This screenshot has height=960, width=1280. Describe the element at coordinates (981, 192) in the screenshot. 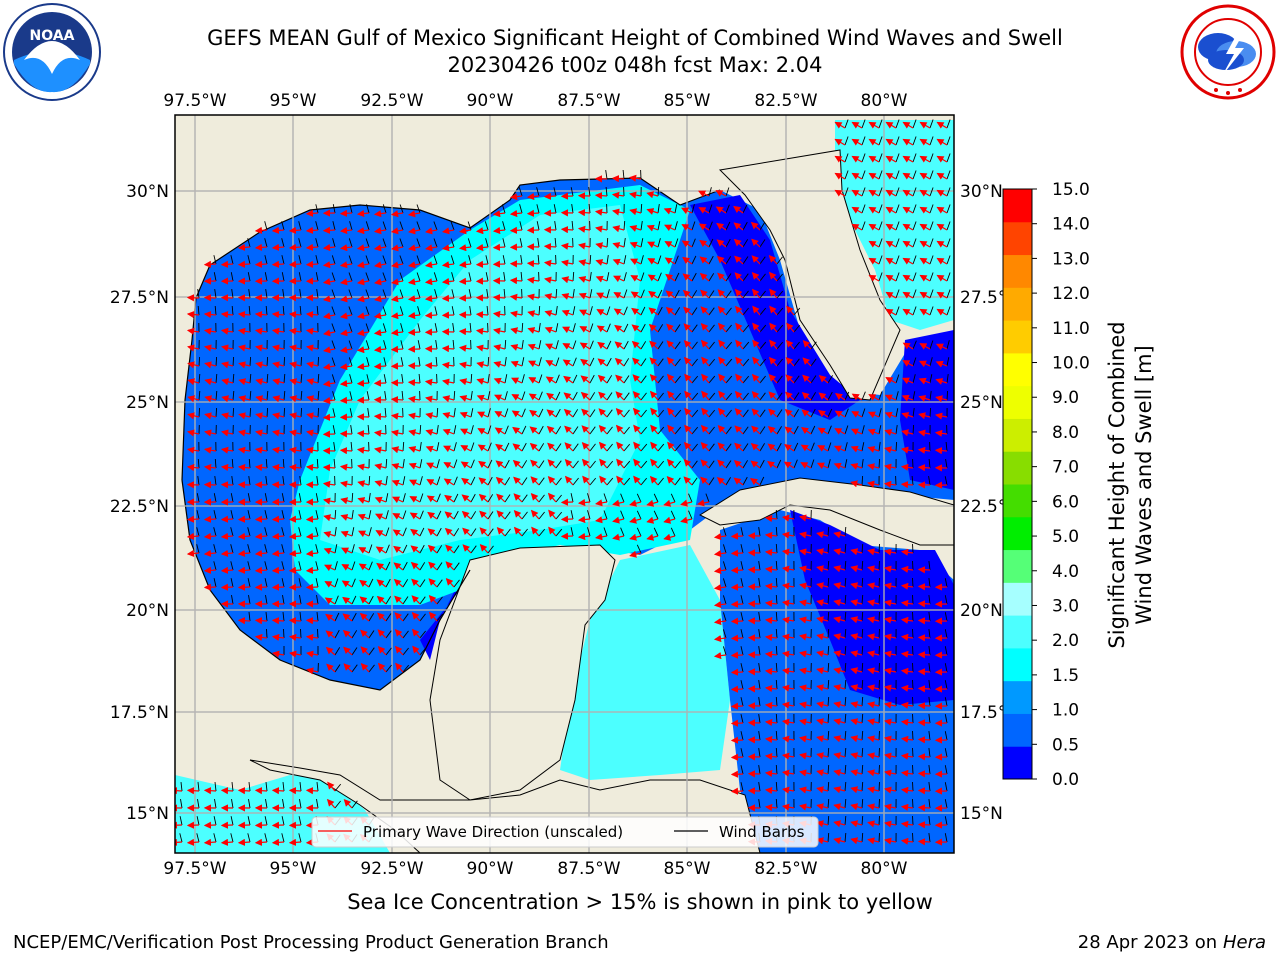

I see `lat-label: 30°N` at that location.